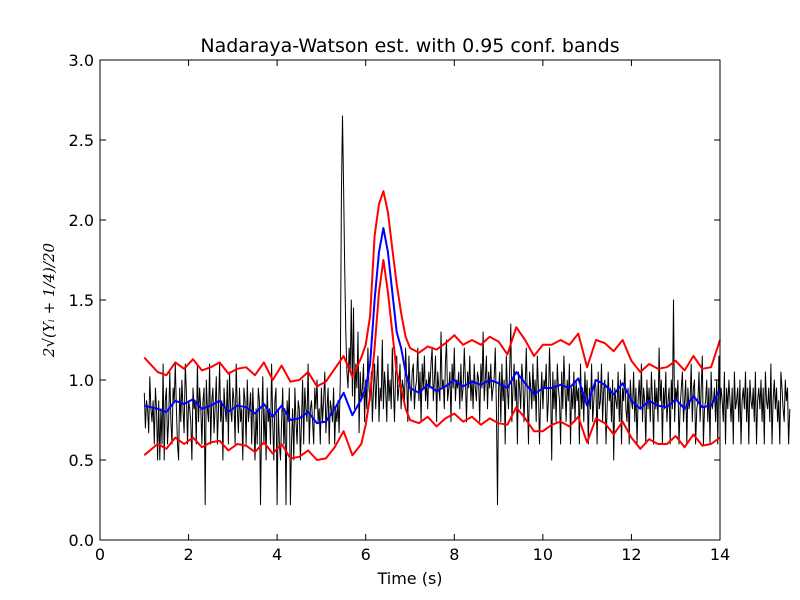 The width and height of the screenshot is (800, 600). What do you see at coordinates (188, 554) in the screenshot?
I see `x-tick-label: 2` at bounding box center [188, 554].